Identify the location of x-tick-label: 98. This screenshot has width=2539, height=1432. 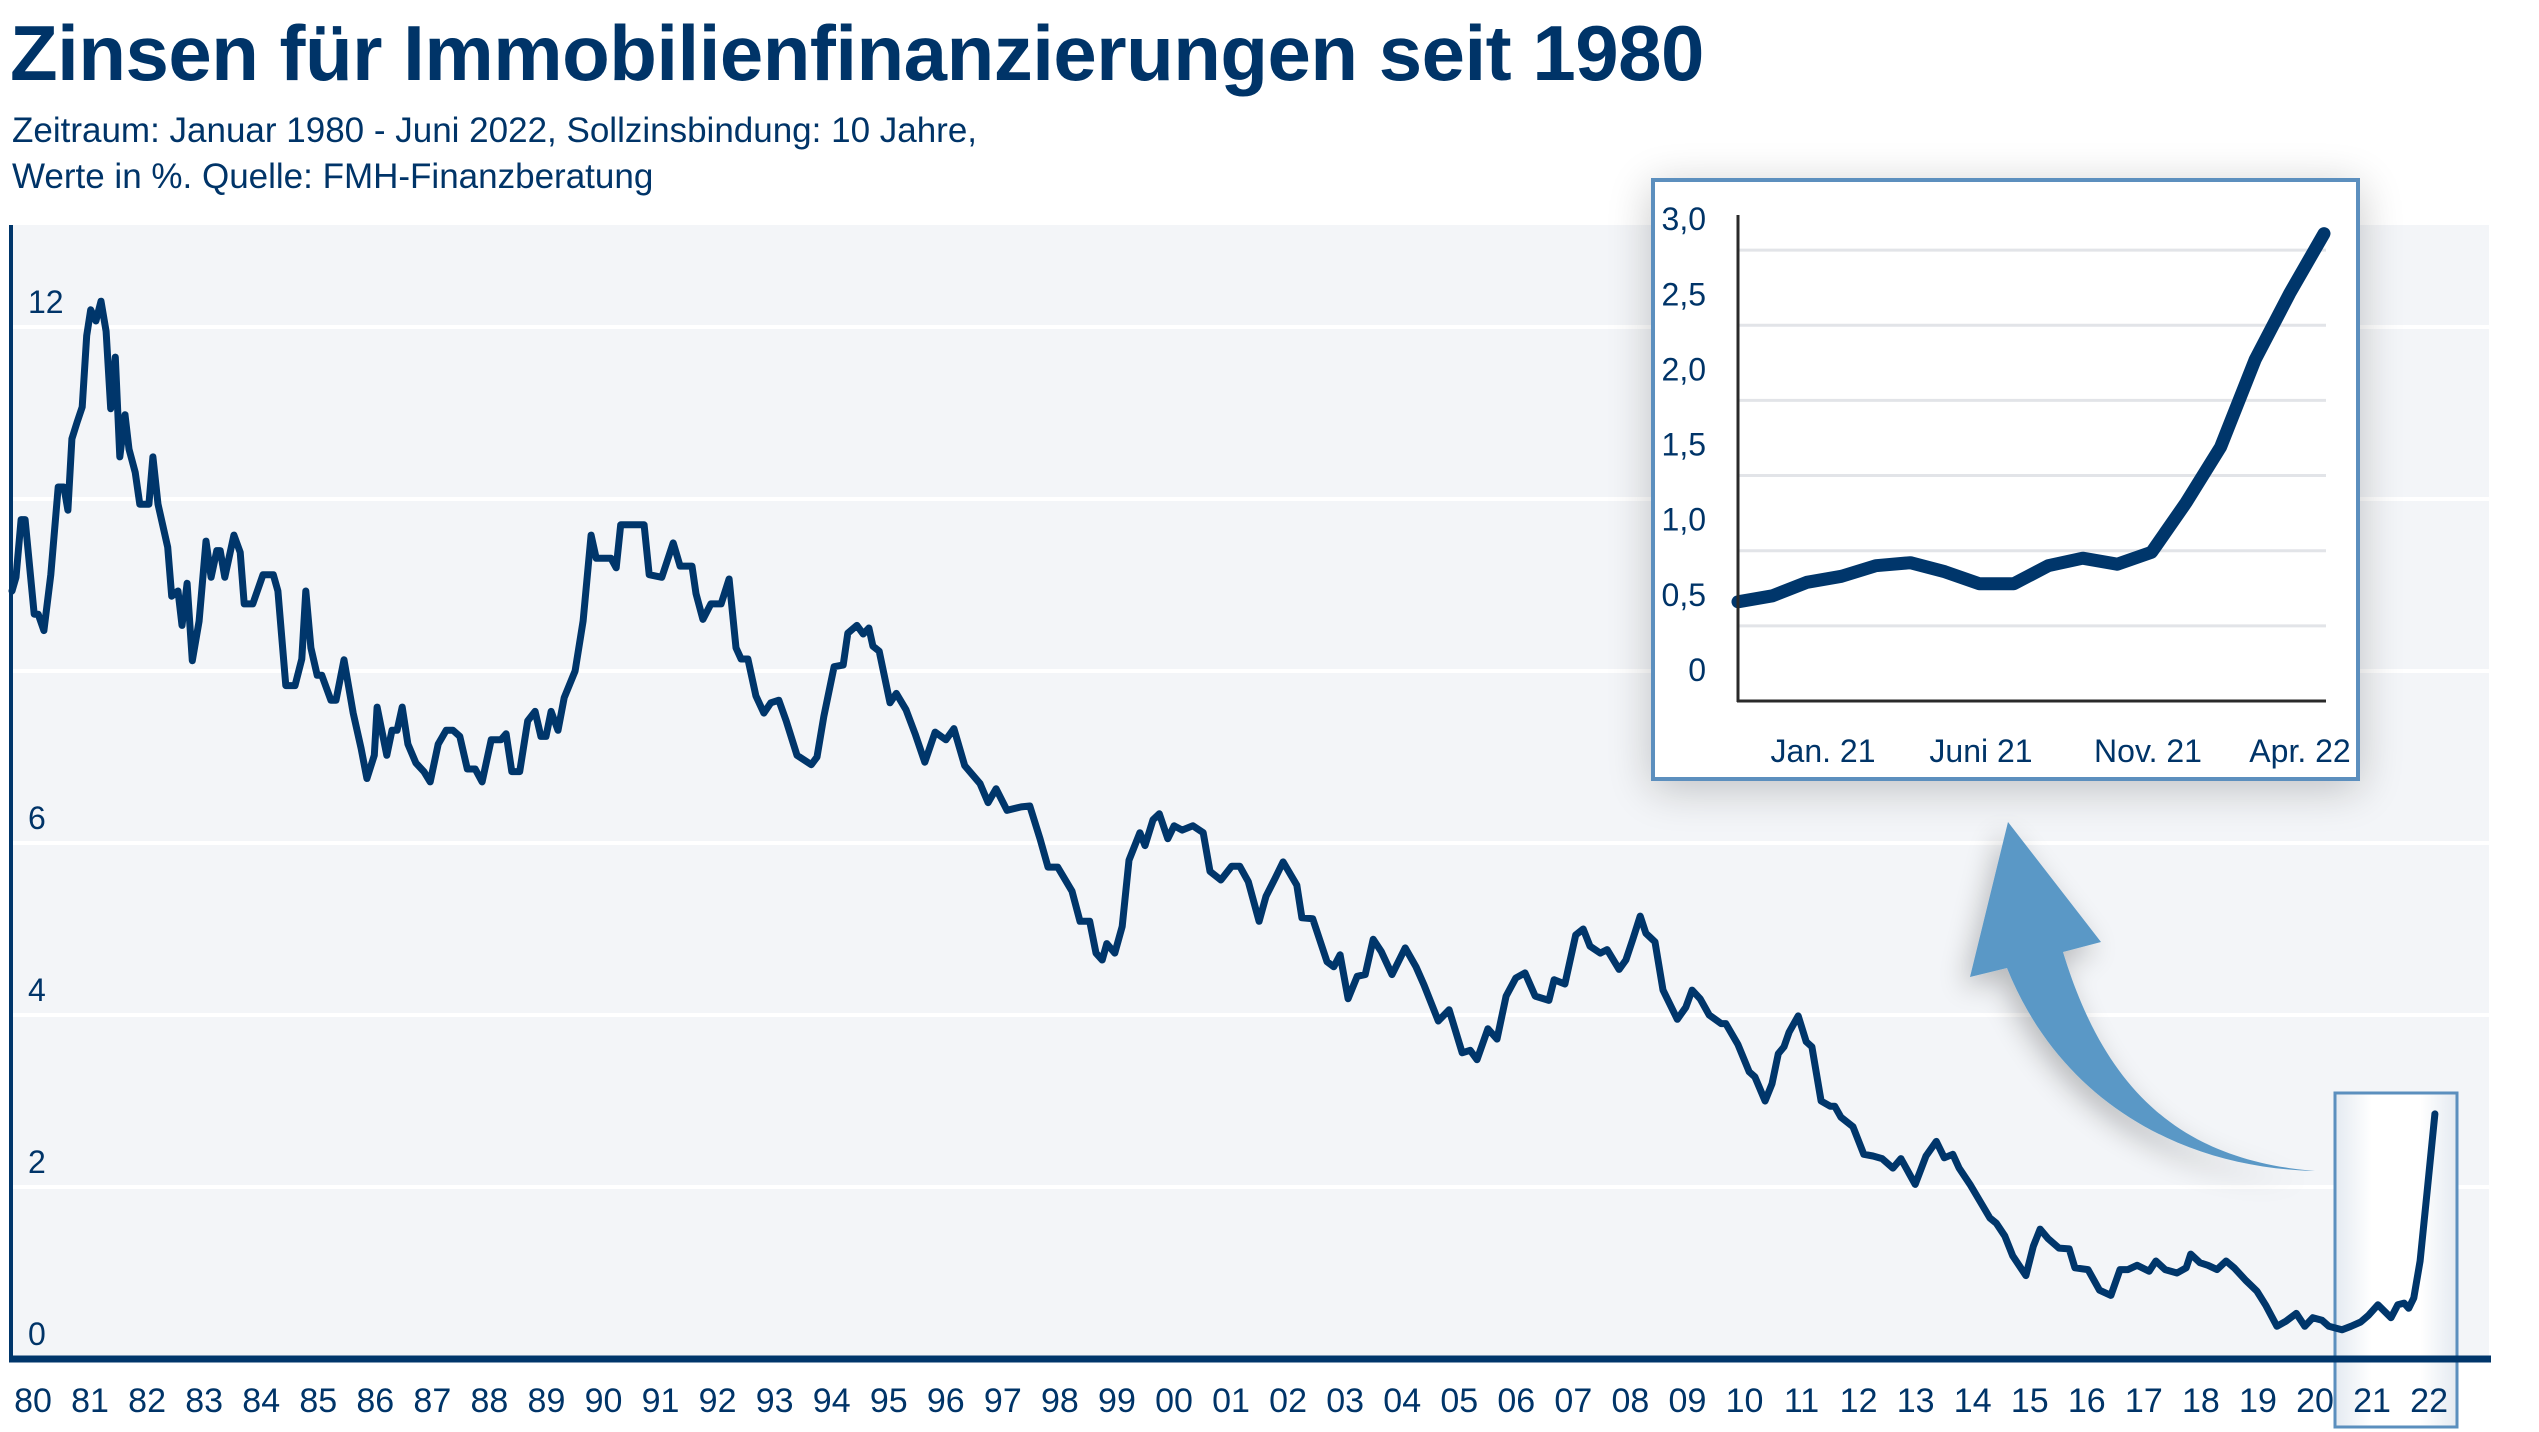
(1060, 1401).